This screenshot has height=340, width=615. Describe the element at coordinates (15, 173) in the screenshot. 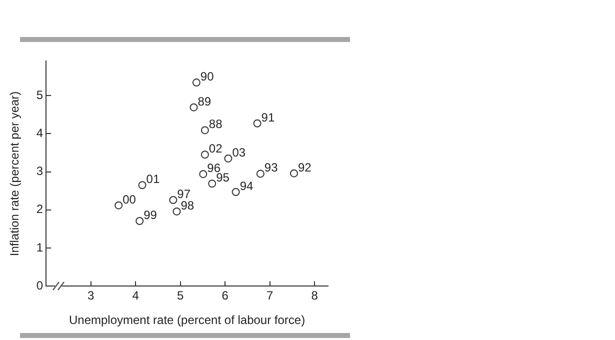

I see `y-axis-title: Inflation rate (percent per year)` at that location.